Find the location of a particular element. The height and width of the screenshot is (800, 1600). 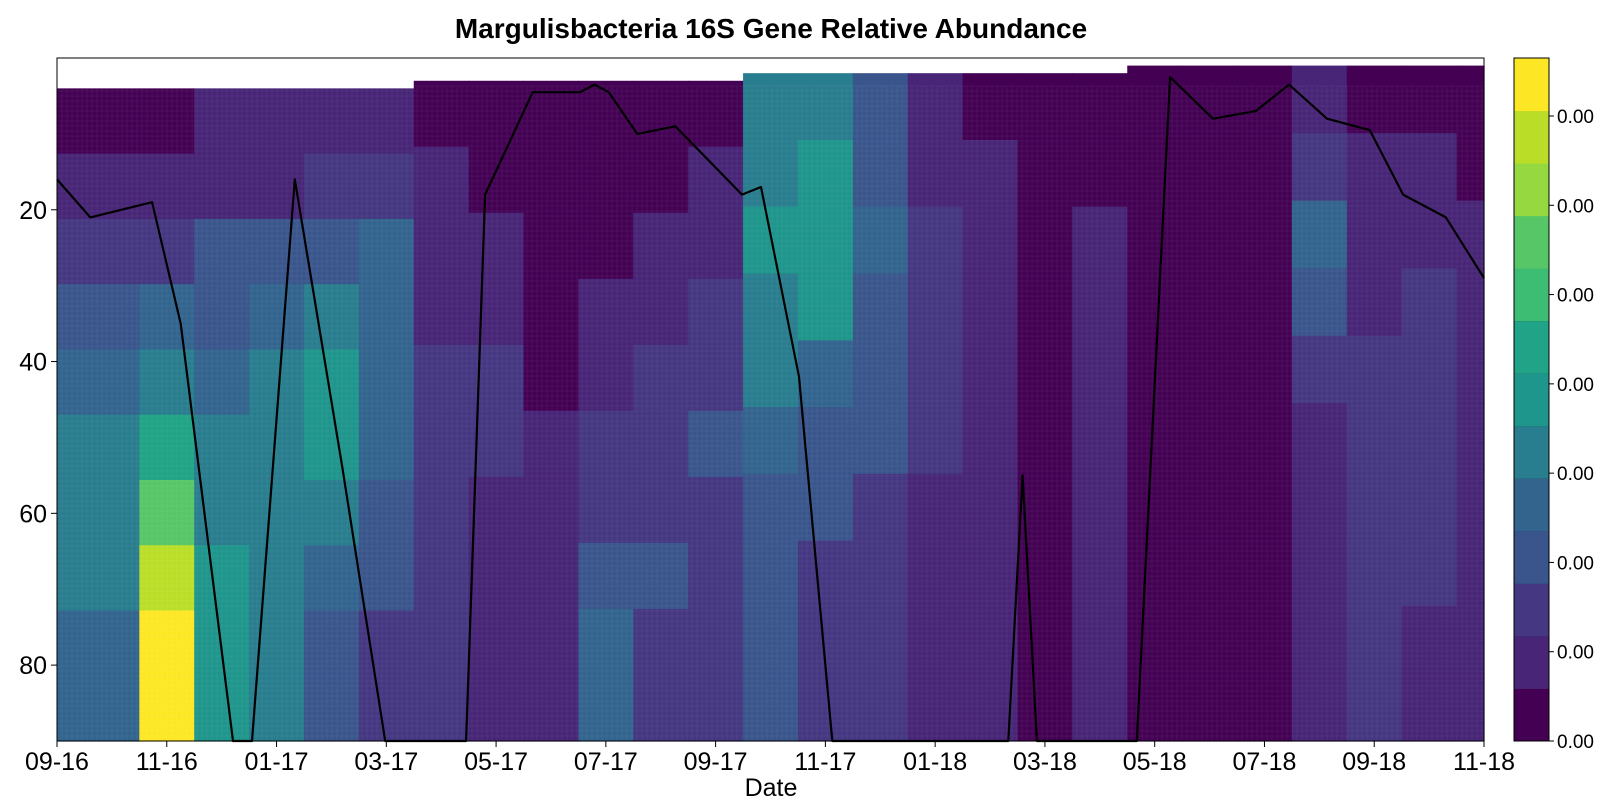

x-tick-label: 01-18 is located at coordinates (935, 762).